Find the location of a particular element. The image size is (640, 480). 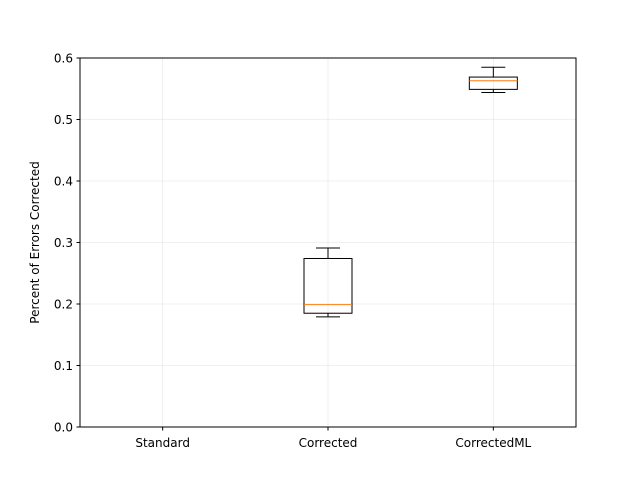

x-tick-label: Standard is located at coordinates (162, 443).